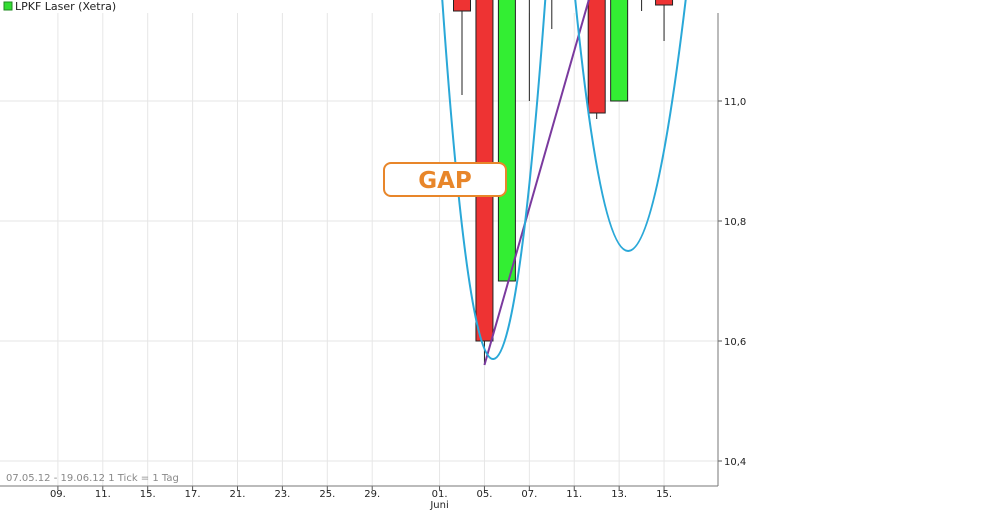 The width and height of the screenshot is (989, 516). I want to click on x-tick-label: 07., so click(529, 494).